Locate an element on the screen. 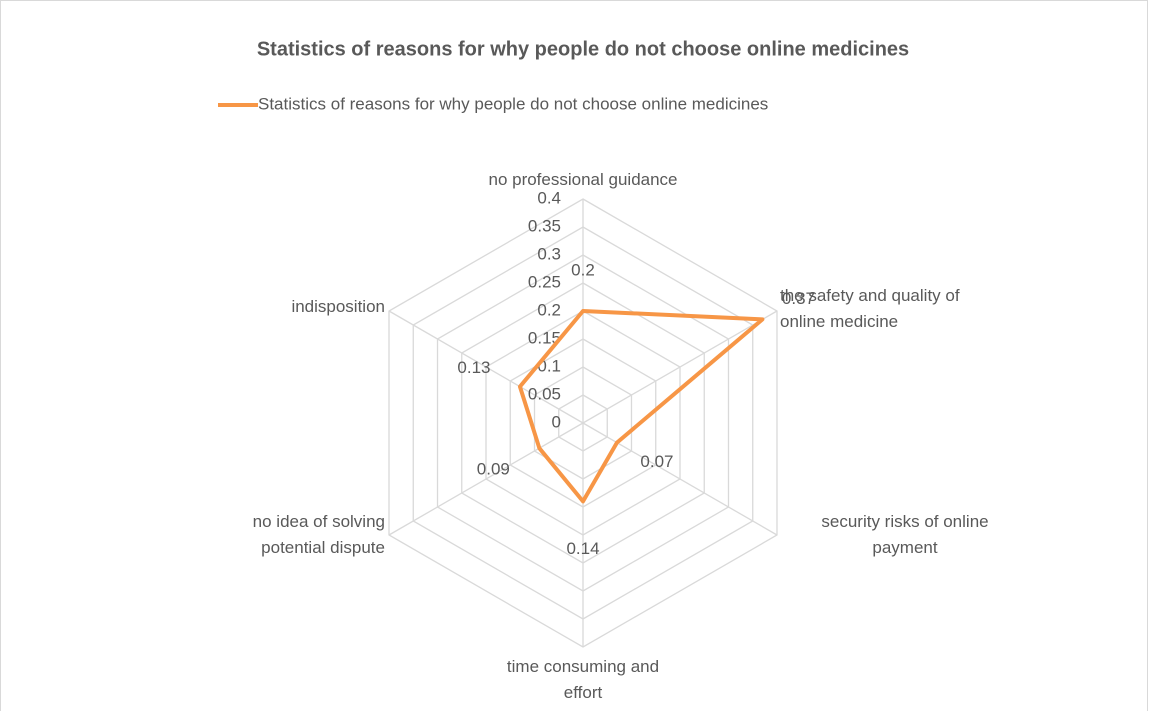  data-label: 0.2 is located at coordinates (583, 269).